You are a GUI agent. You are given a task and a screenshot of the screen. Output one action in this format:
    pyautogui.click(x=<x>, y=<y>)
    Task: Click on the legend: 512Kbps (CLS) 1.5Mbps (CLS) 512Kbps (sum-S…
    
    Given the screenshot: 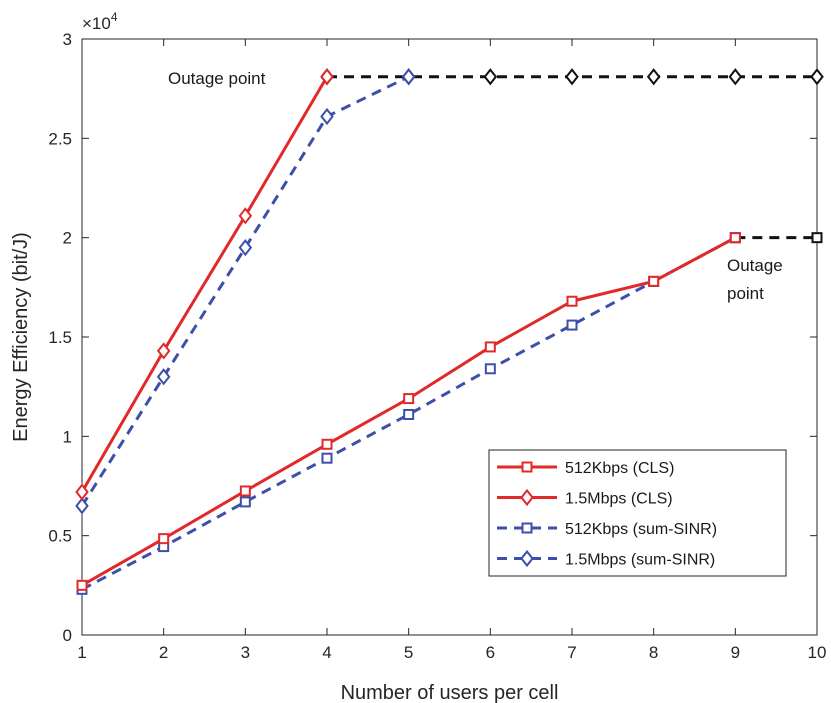 What is the action you would take?
    pyautogui.click(x=637, y=513)
    